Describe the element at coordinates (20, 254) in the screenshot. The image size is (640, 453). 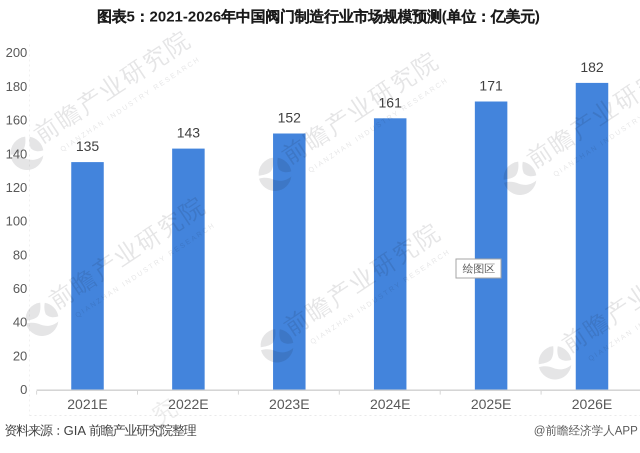
I see `svg-text: 80` at that location.